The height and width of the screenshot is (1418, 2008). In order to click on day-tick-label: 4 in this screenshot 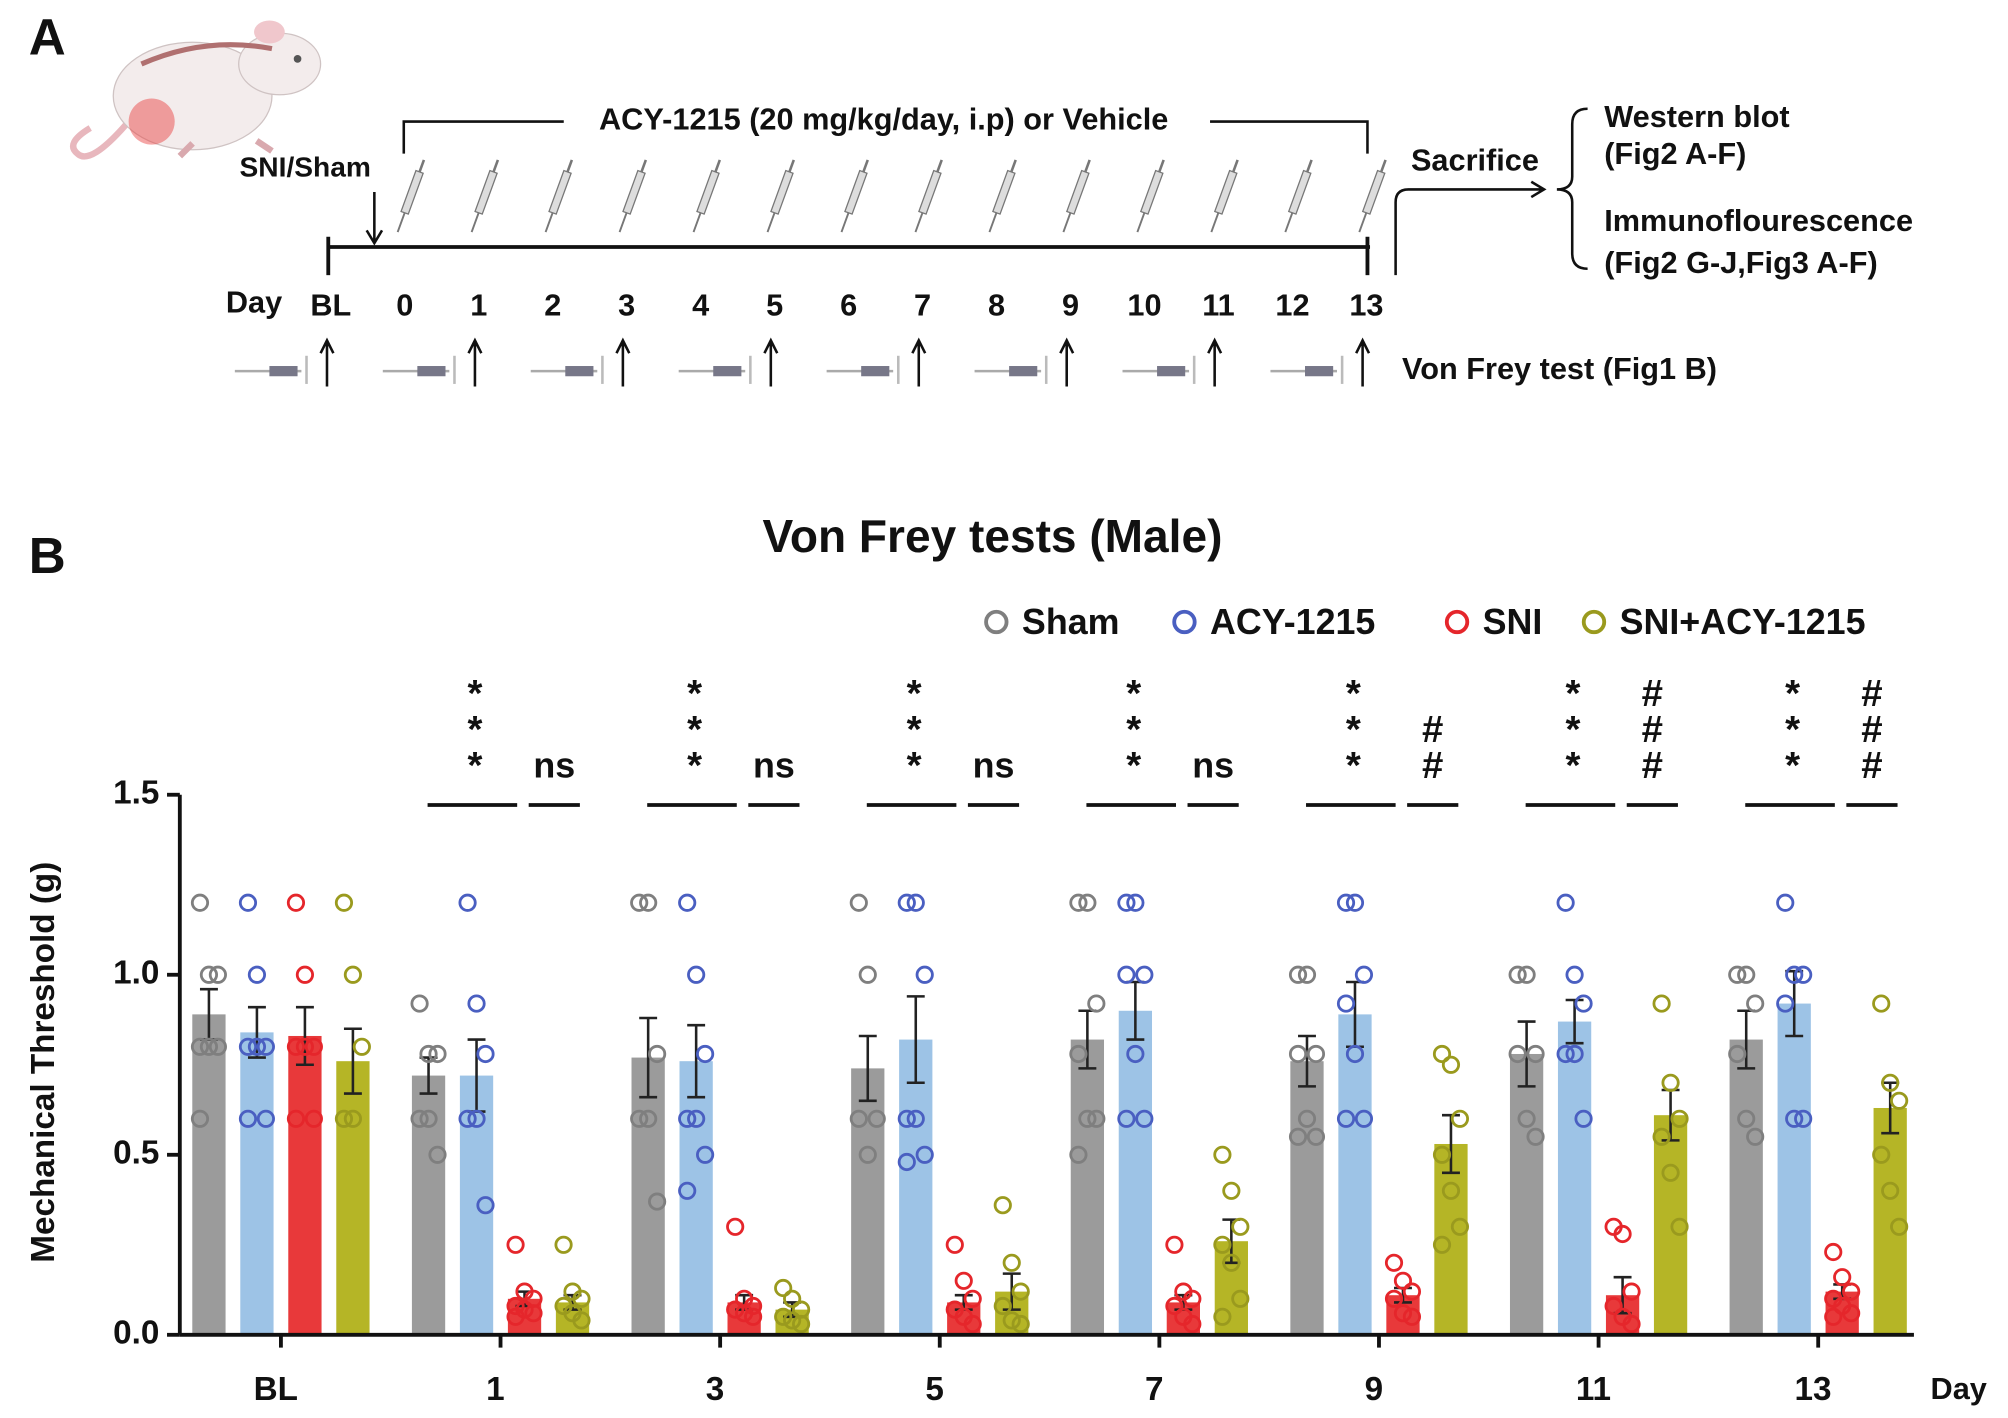, I will do `click(700, 304)`.